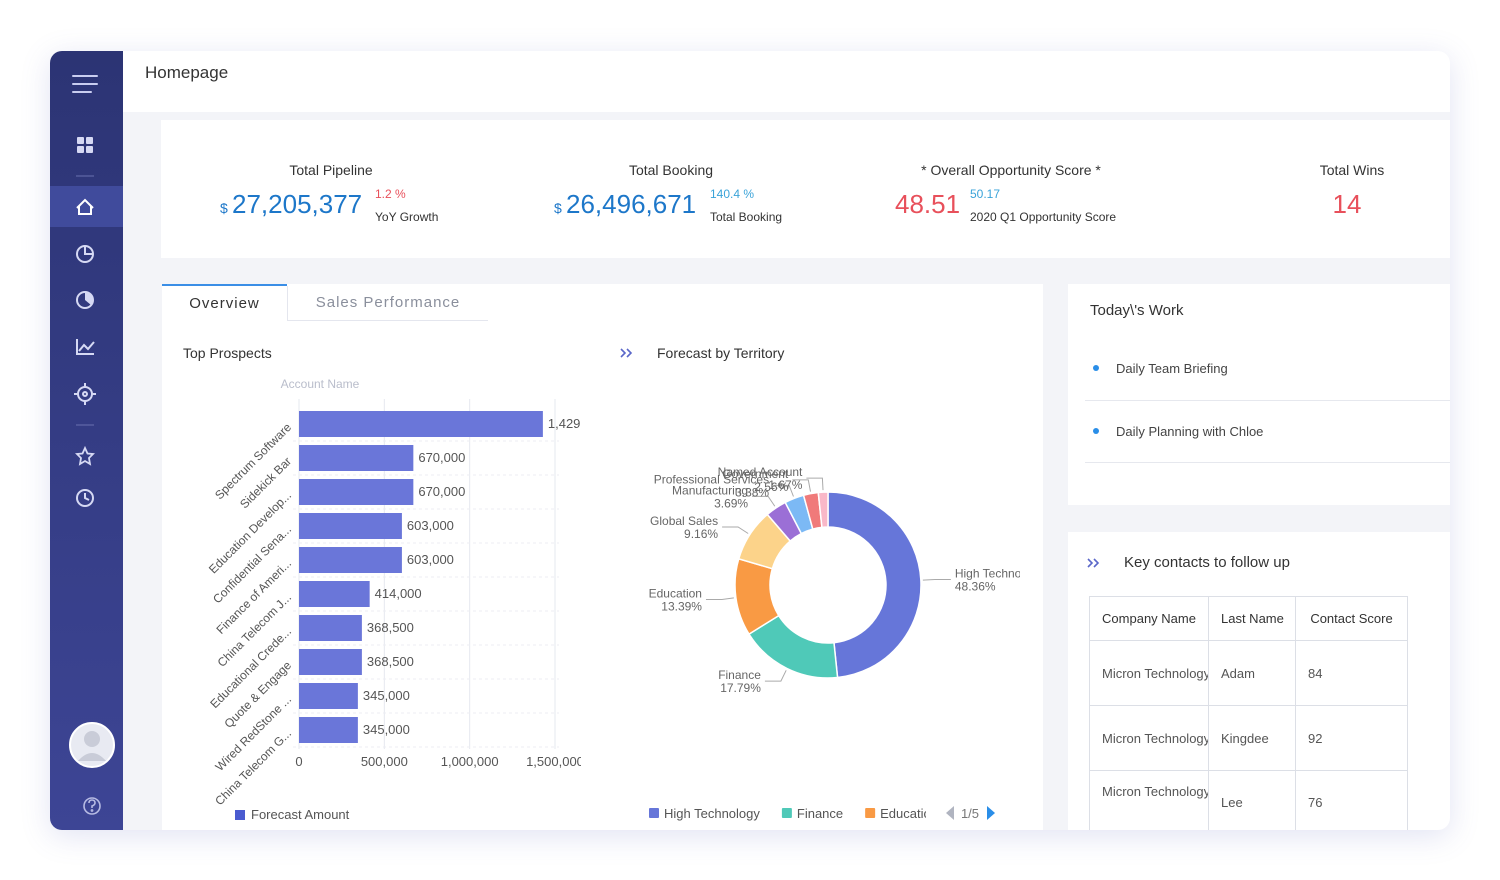 The width and height of the screenshot is (1500, 880). What do you see at coordinates (85, 254) in the screenshot?
I see `report-icon` at bounding box center [85, 254].